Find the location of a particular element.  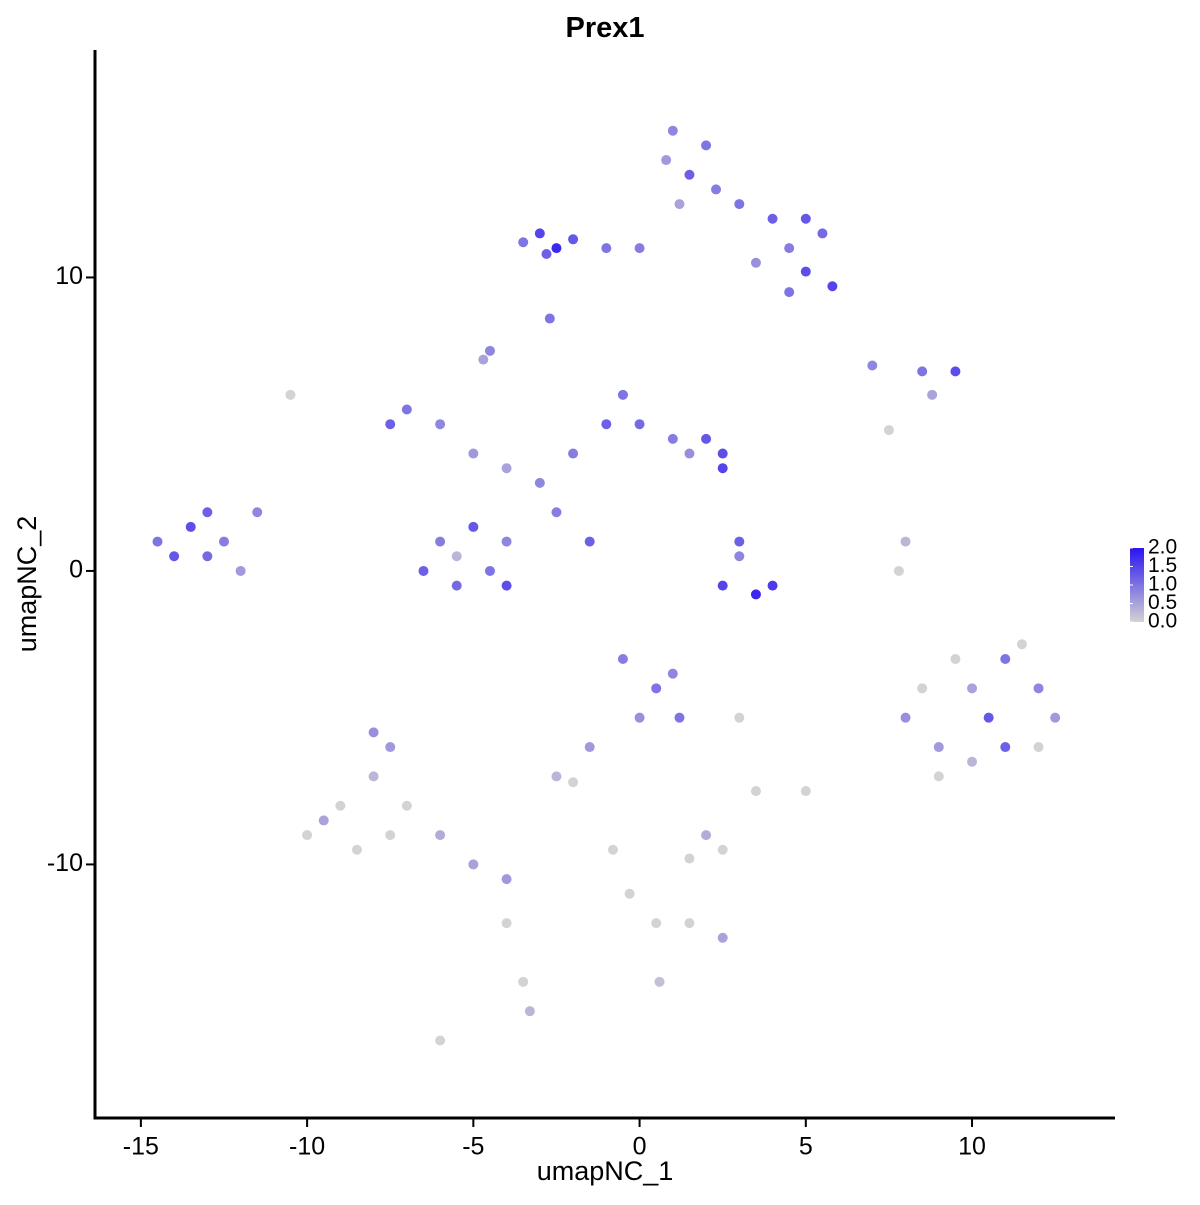

x-tick-label: -10 is located at coordinates (307, 1147).